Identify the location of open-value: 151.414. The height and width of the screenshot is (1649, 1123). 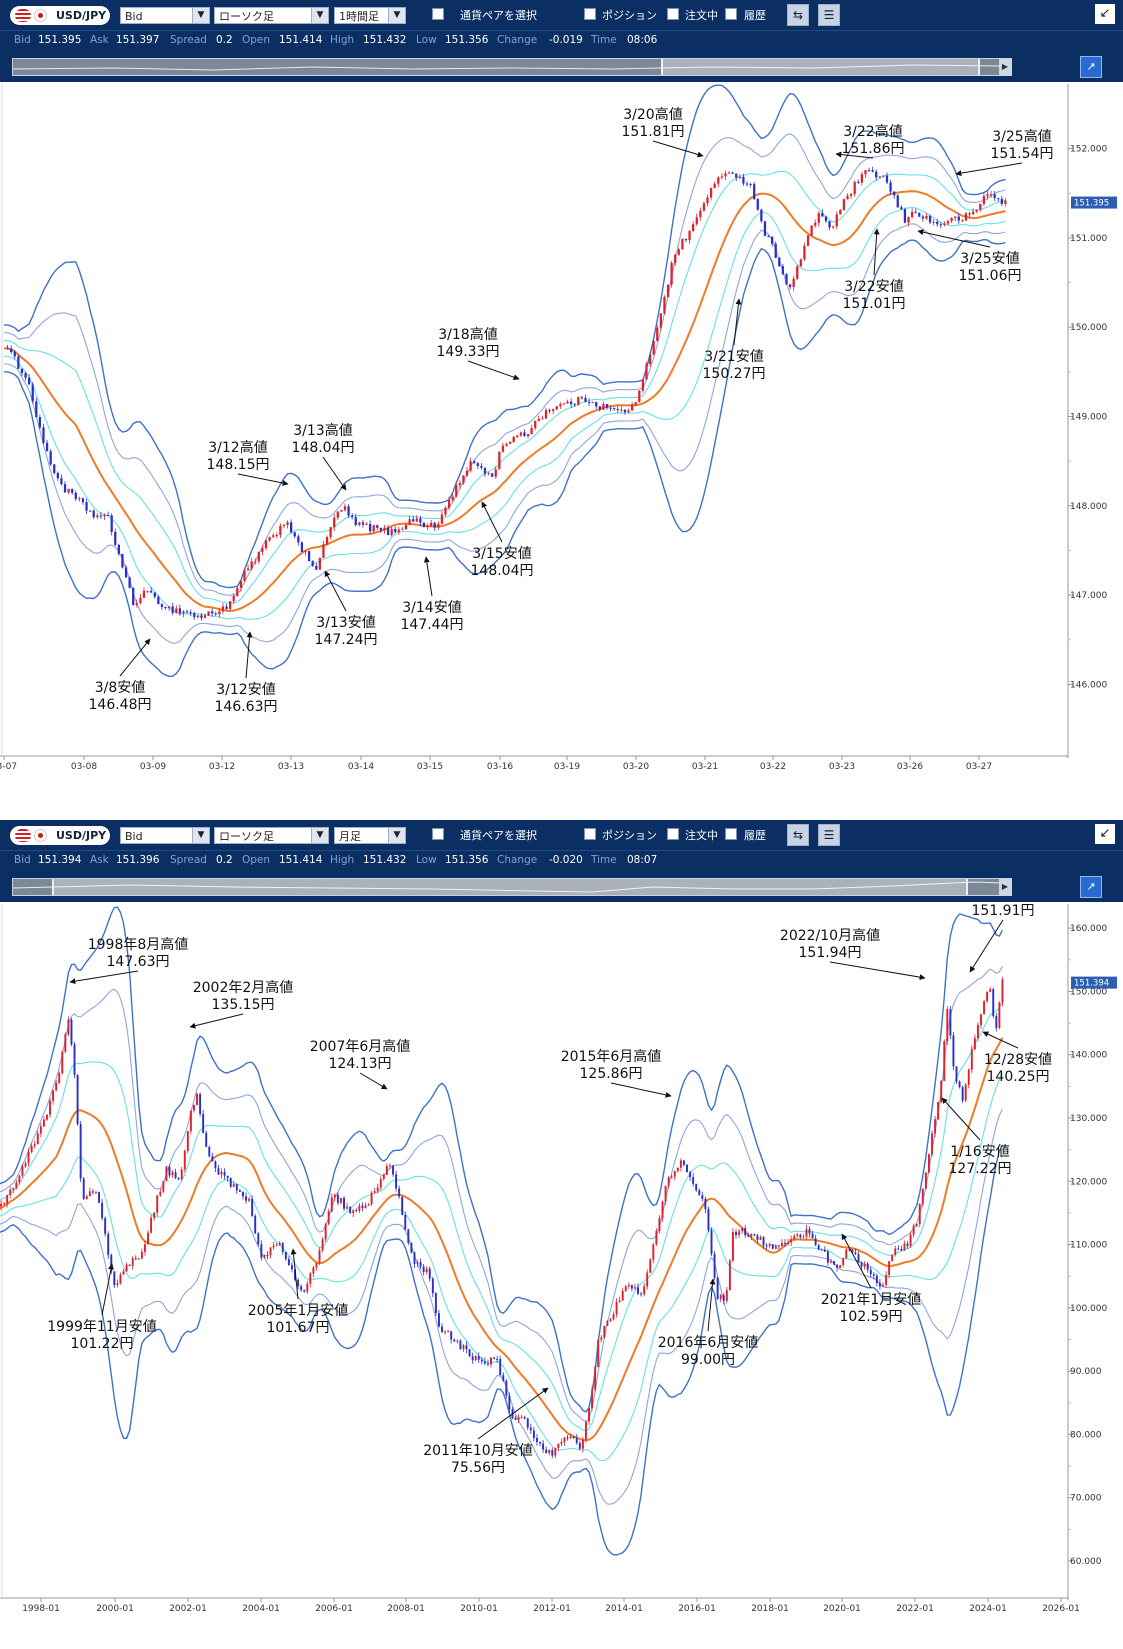
(301, 860).